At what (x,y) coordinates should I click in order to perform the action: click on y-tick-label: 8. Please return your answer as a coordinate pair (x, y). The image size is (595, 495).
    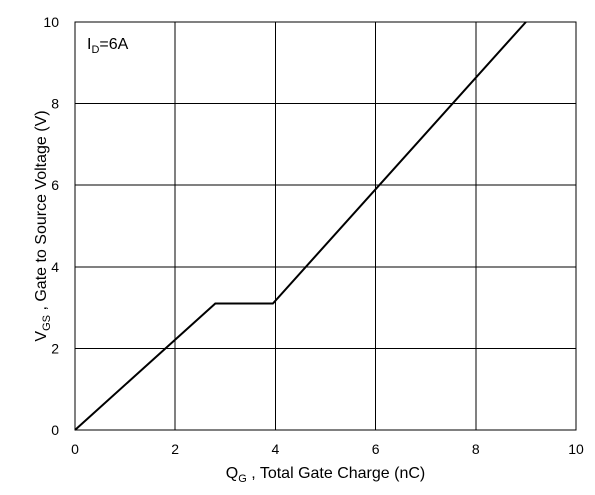
    Looking at the image, I should click on (55, 104).